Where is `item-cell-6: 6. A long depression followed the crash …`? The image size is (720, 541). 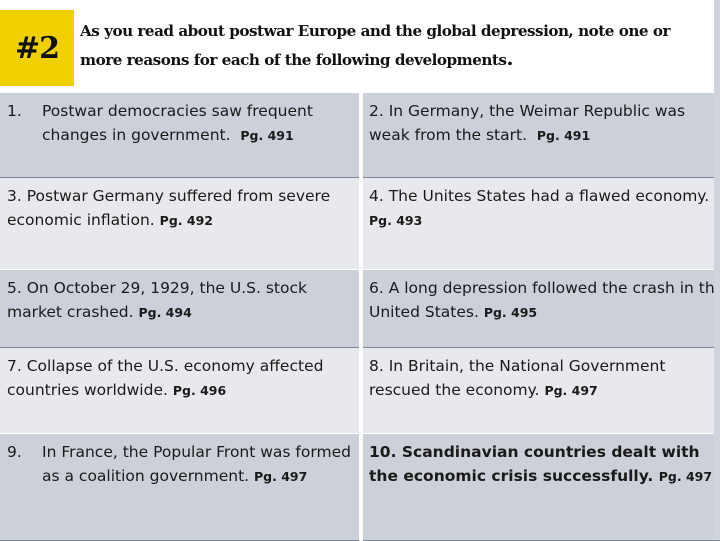
item-cell-6: 6. A long depression followed the crash … is located at coordinates (540, 308).